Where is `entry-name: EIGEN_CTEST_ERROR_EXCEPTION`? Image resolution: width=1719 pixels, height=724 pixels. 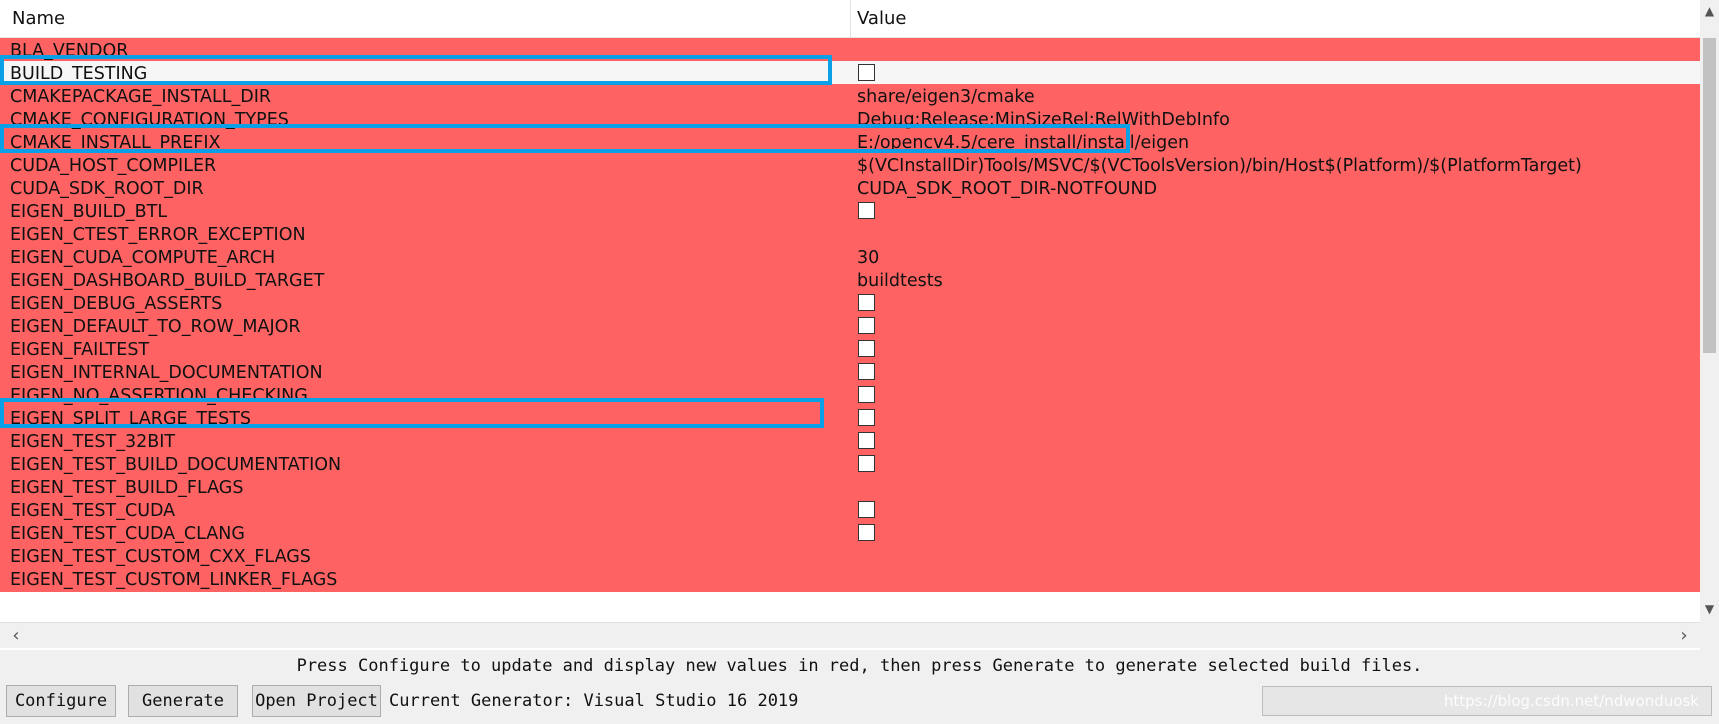 entry-name: EIGEN_CTEST_ERROR_EXCEPTION is located at coordinates (158, 235).